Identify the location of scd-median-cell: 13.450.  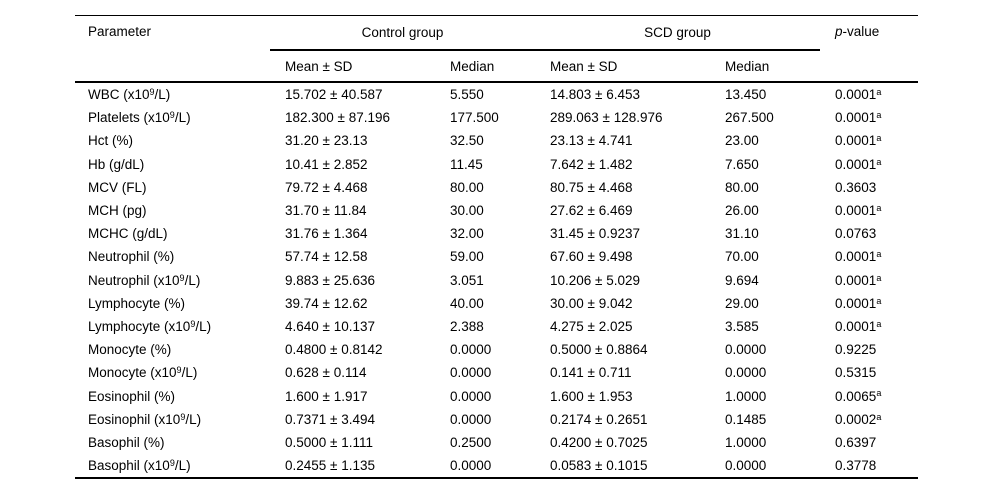
(746, 95).